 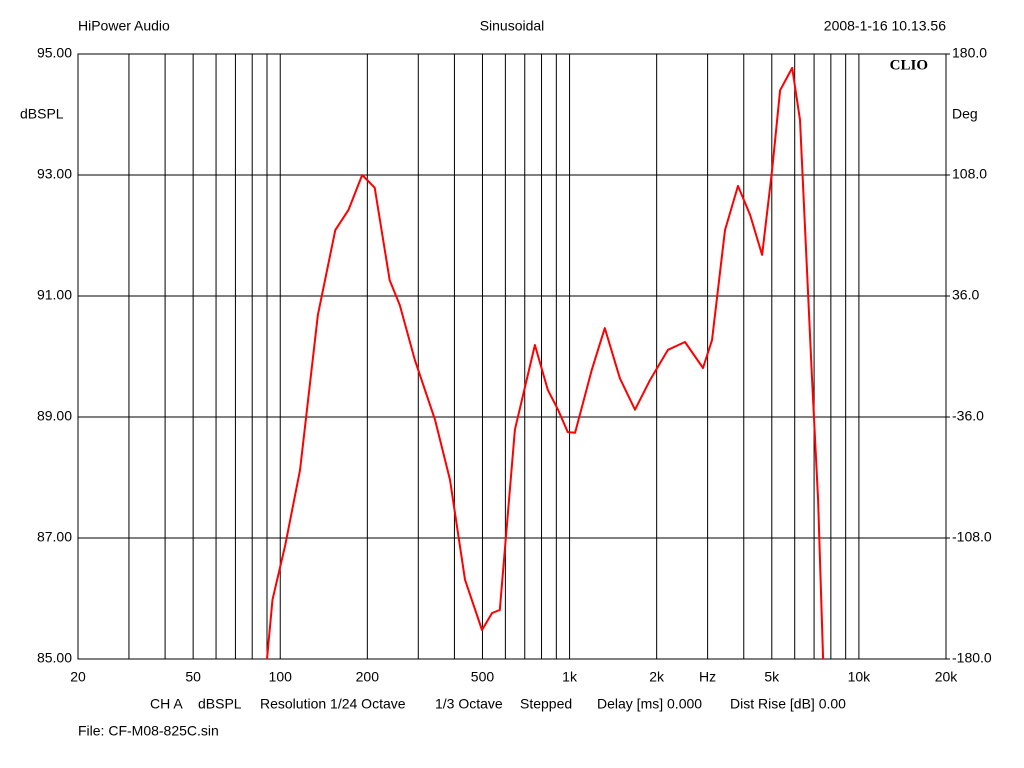 What do you see at coordinates (483, 677) in the screenshot?
I see `x-tick-label: 500` at bounding box center [483, 677].